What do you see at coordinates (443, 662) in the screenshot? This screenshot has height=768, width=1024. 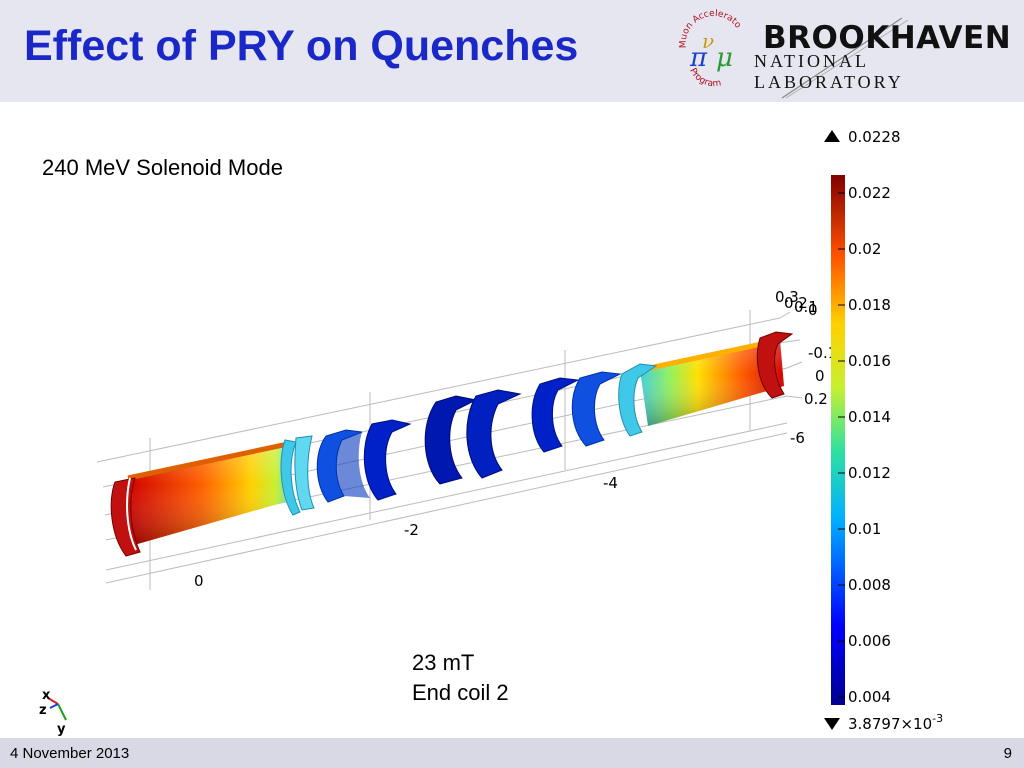 I see `field-value: 23 mT` at bounding box center [443, 662].